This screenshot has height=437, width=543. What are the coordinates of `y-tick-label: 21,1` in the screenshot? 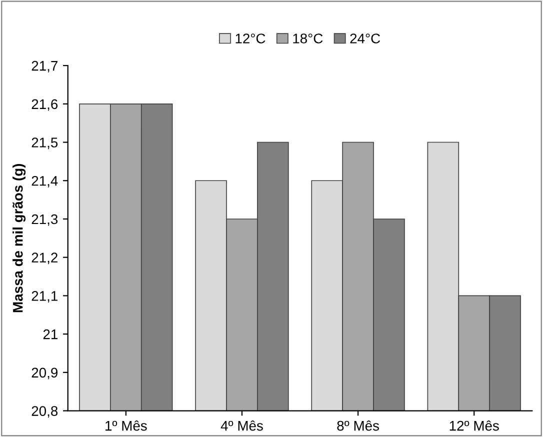 It's located at (45, 297).